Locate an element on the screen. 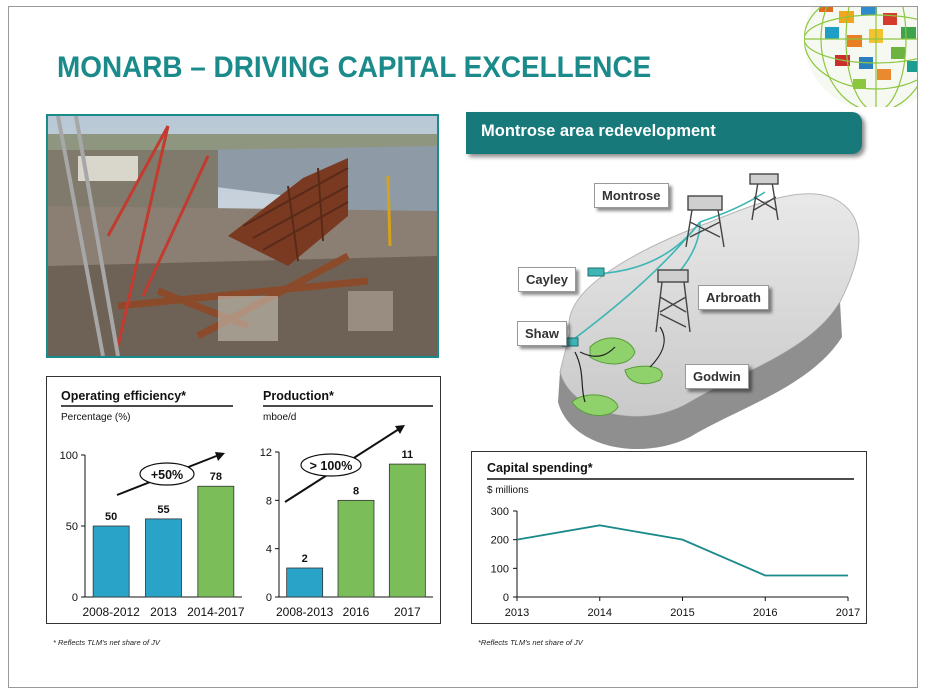 The image size is (926, 695). efficiency-title: Operating efficiency* is located at coordinates (123, 396).